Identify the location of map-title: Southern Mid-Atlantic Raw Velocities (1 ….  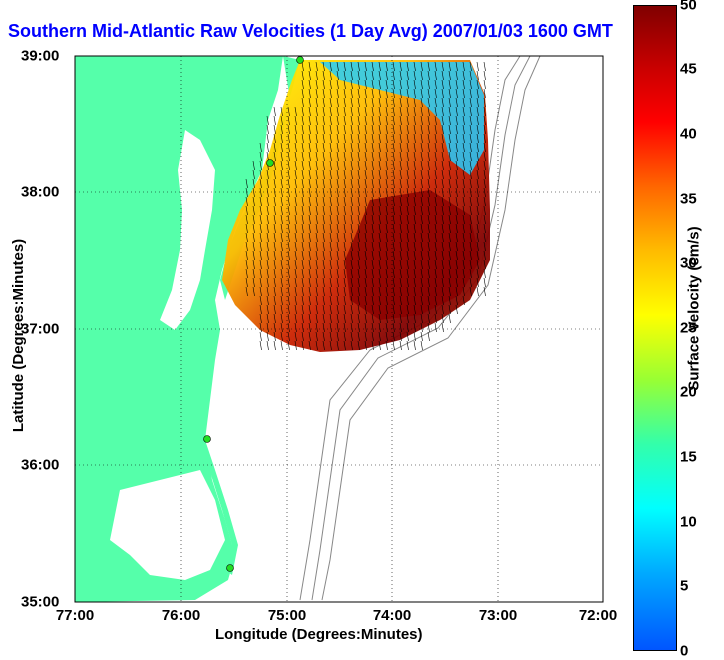
(310, 31).